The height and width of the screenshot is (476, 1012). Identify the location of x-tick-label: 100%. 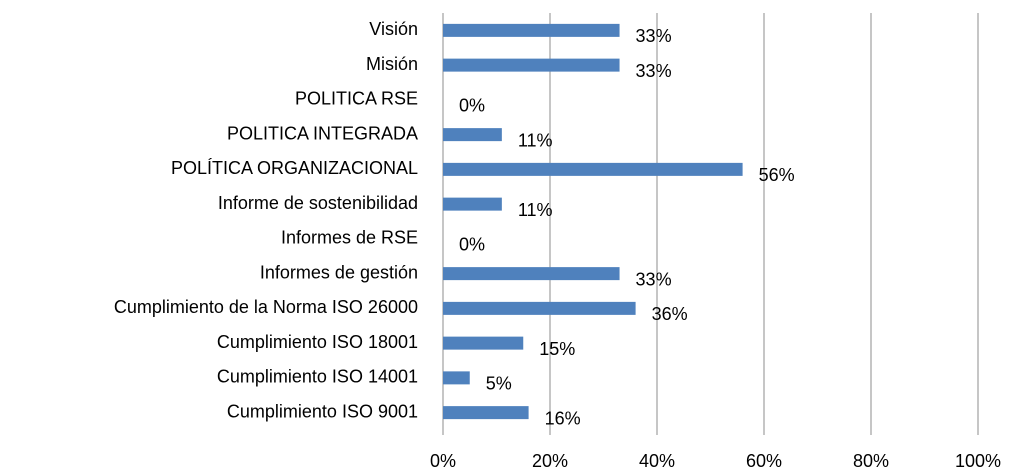
(978, 461).